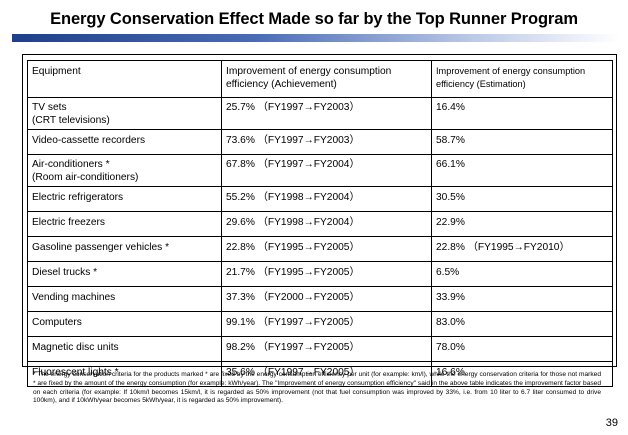  I want to click on equipment-name: Magnetic disc units, so click(75, 347).